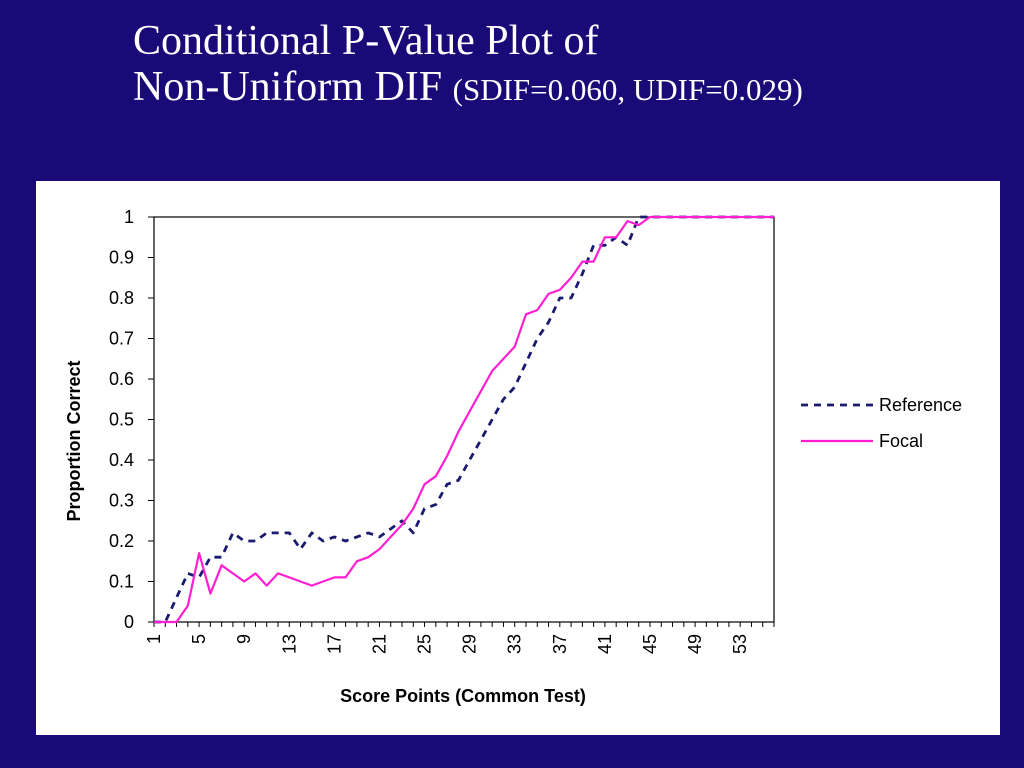 The width and height of the screenshot is (1024, 768). I want to click on y-tick-label: 0.2, so click(121, 541).